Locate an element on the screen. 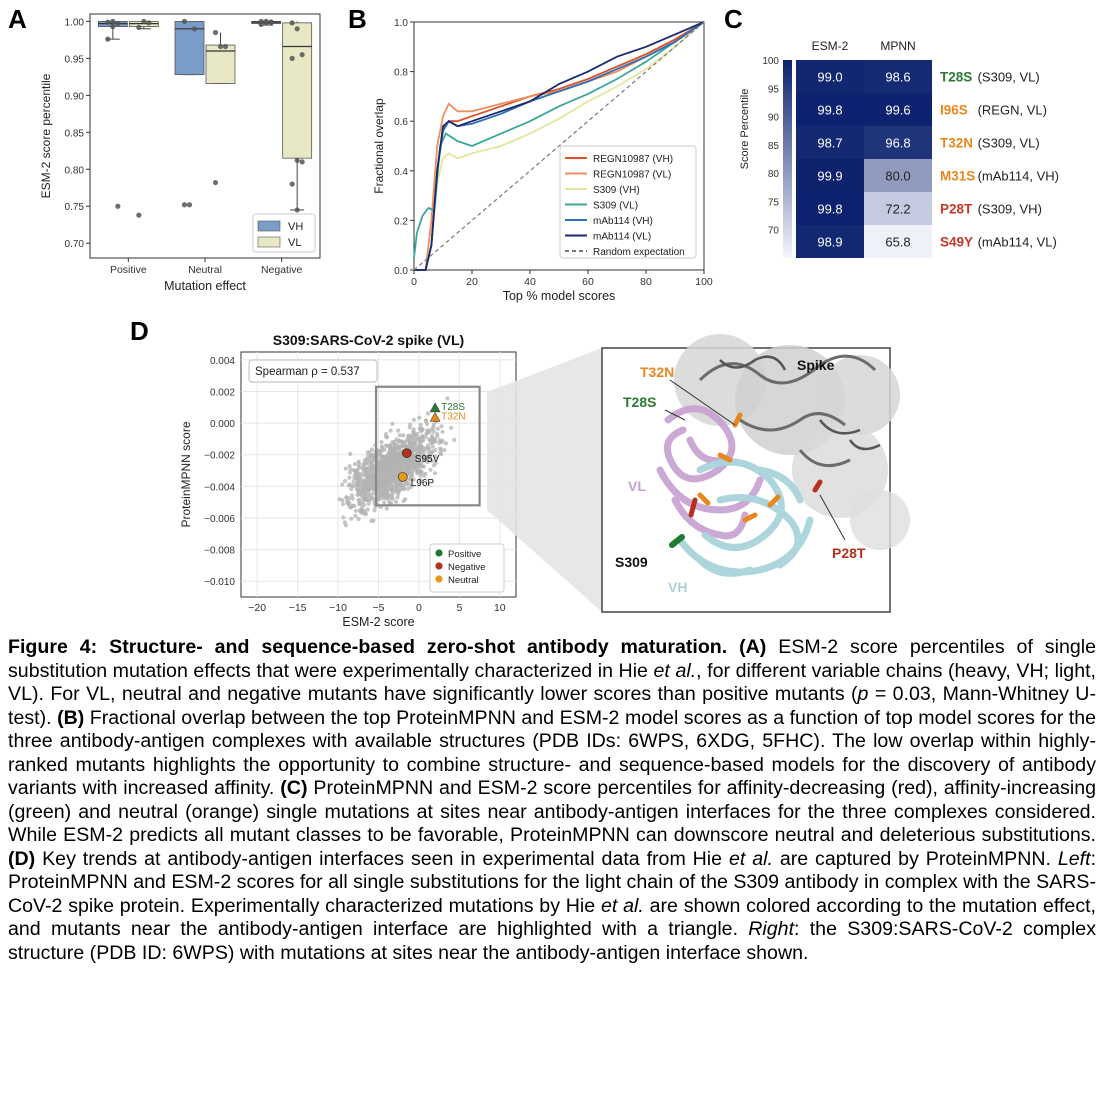 Image resolution: width=1104 pixels, height=1099 pixels. heatmap-row-complex: (REGN, VL) is located at coordinates (1012, 110).